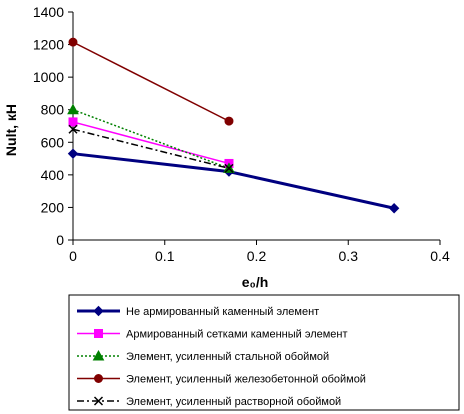  Describe the element at coordinates (349, 256) in the screenshot. I see `x-tick-label: 0.3` at that location.